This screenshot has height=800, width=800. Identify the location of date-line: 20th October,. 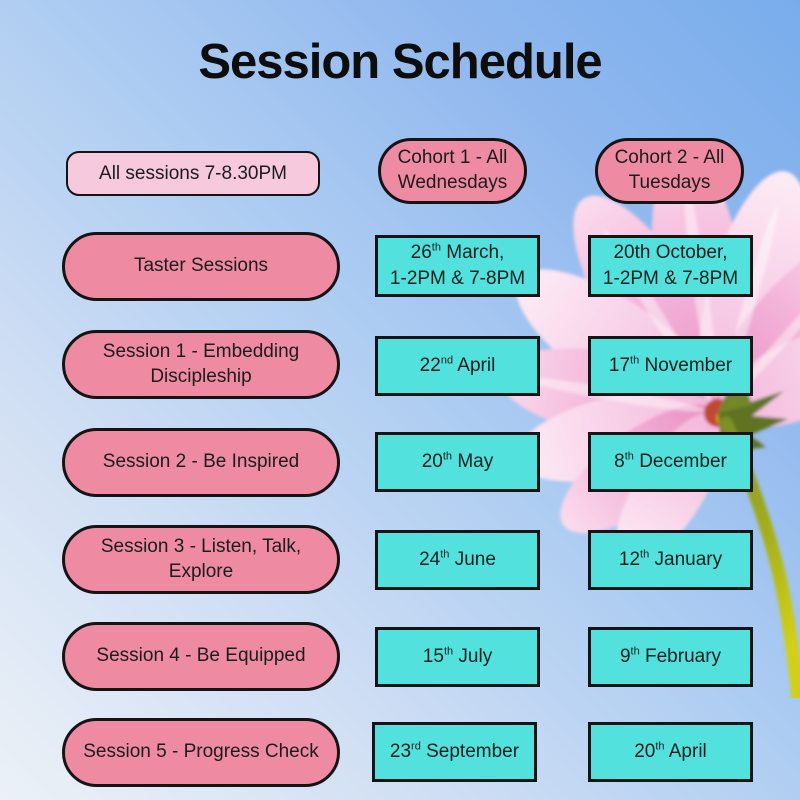
(670, 253).